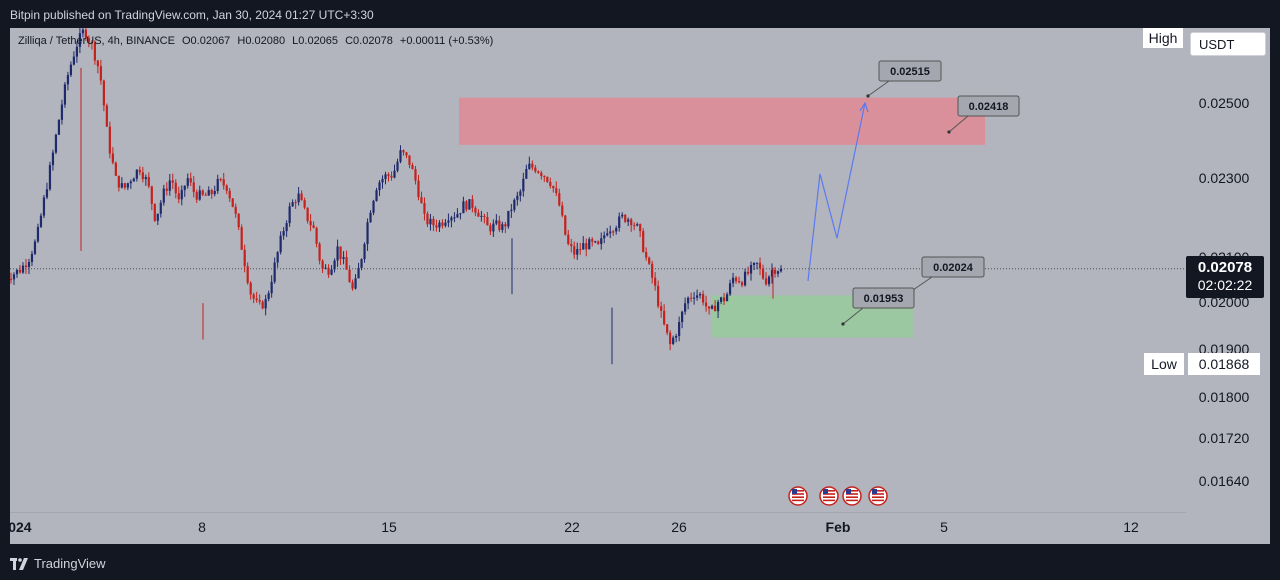 Image resolution: width=1280 pixels, height=580 pixels. I want to click on currency-selector: USDT, so click(1228, 44).